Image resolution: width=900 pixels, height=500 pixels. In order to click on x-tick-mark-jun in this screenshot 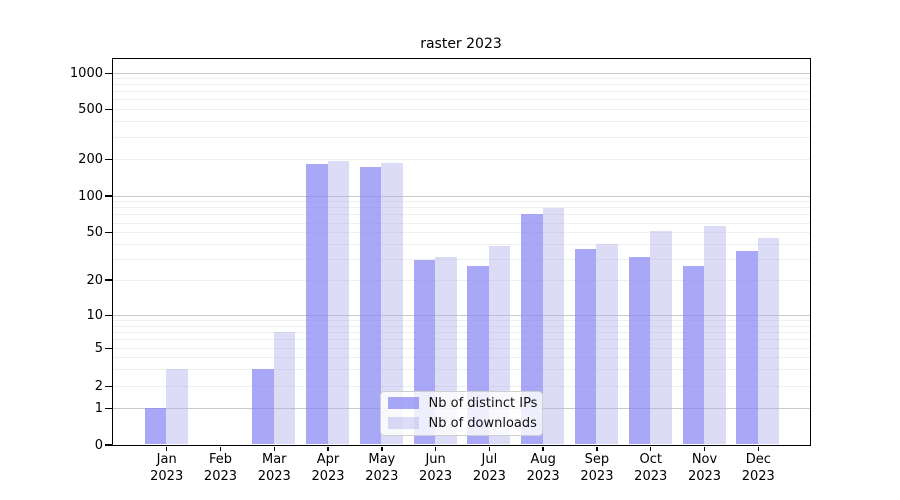, I will do `click(435, 448)`.